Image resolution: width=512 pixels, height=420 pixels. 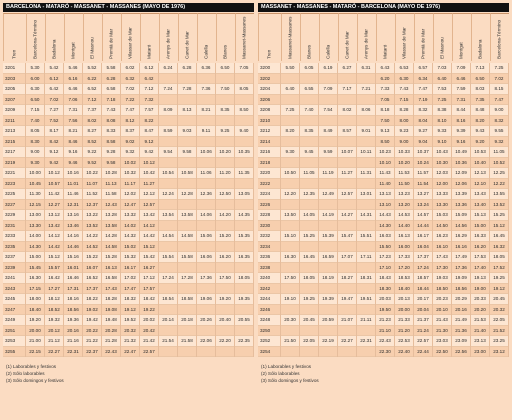 What do you see at coordinates (269, 141) in the screenshot?
I see `train-number: 3214` at bounding box center [269, 141].